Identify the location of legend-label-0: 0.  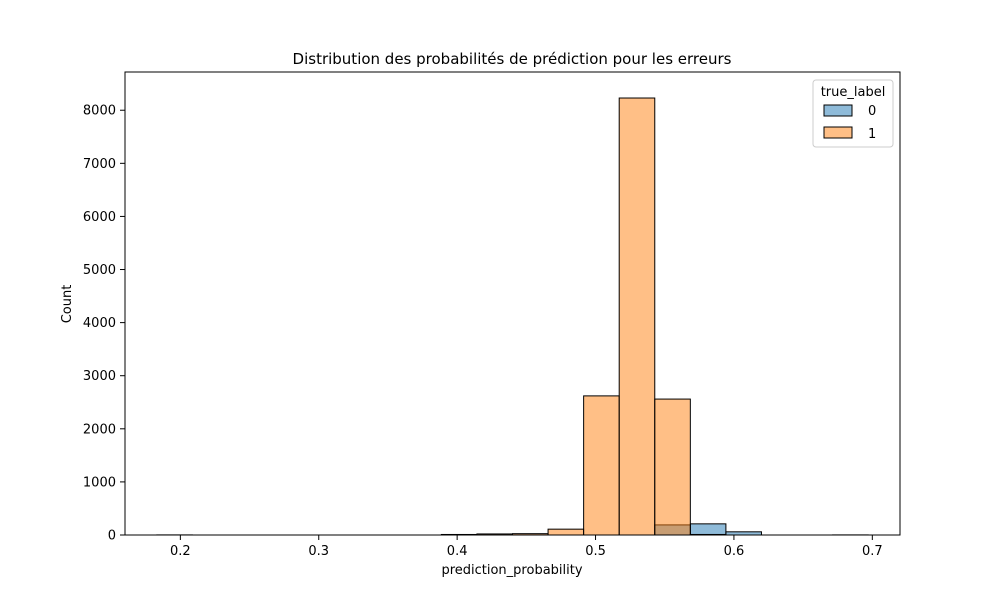
(872, 111).